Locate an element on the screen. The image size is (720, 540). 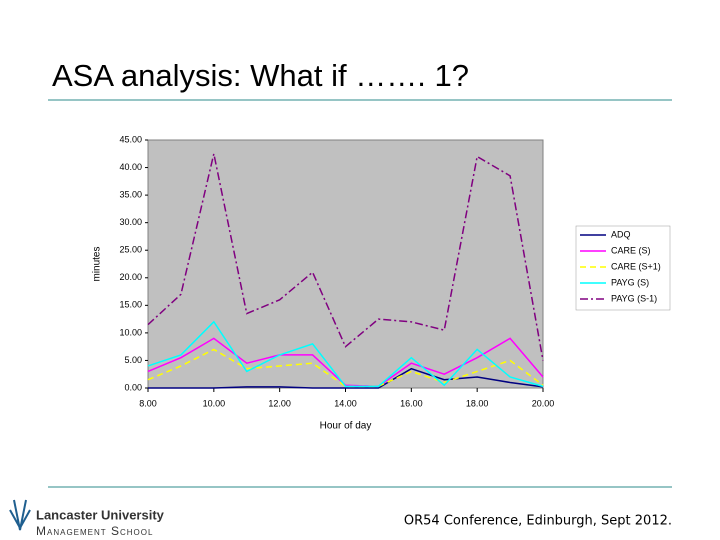
x-tick-label: 12.00 is located at coordinates (279, 403).